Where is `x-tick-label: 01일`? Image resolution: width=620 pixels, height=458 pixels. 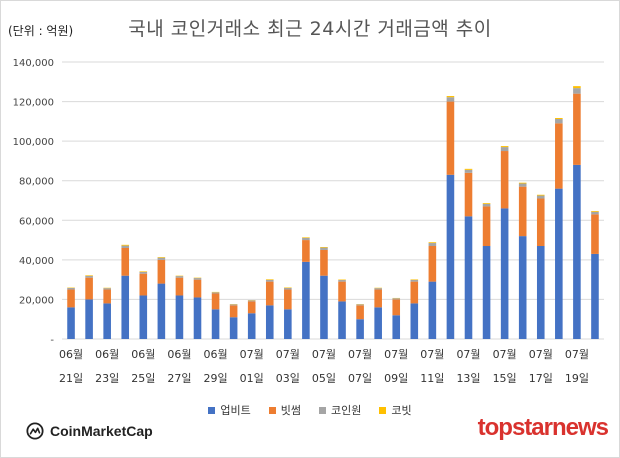 x-tick-label: 01일 is located at coordinates (252, 378).